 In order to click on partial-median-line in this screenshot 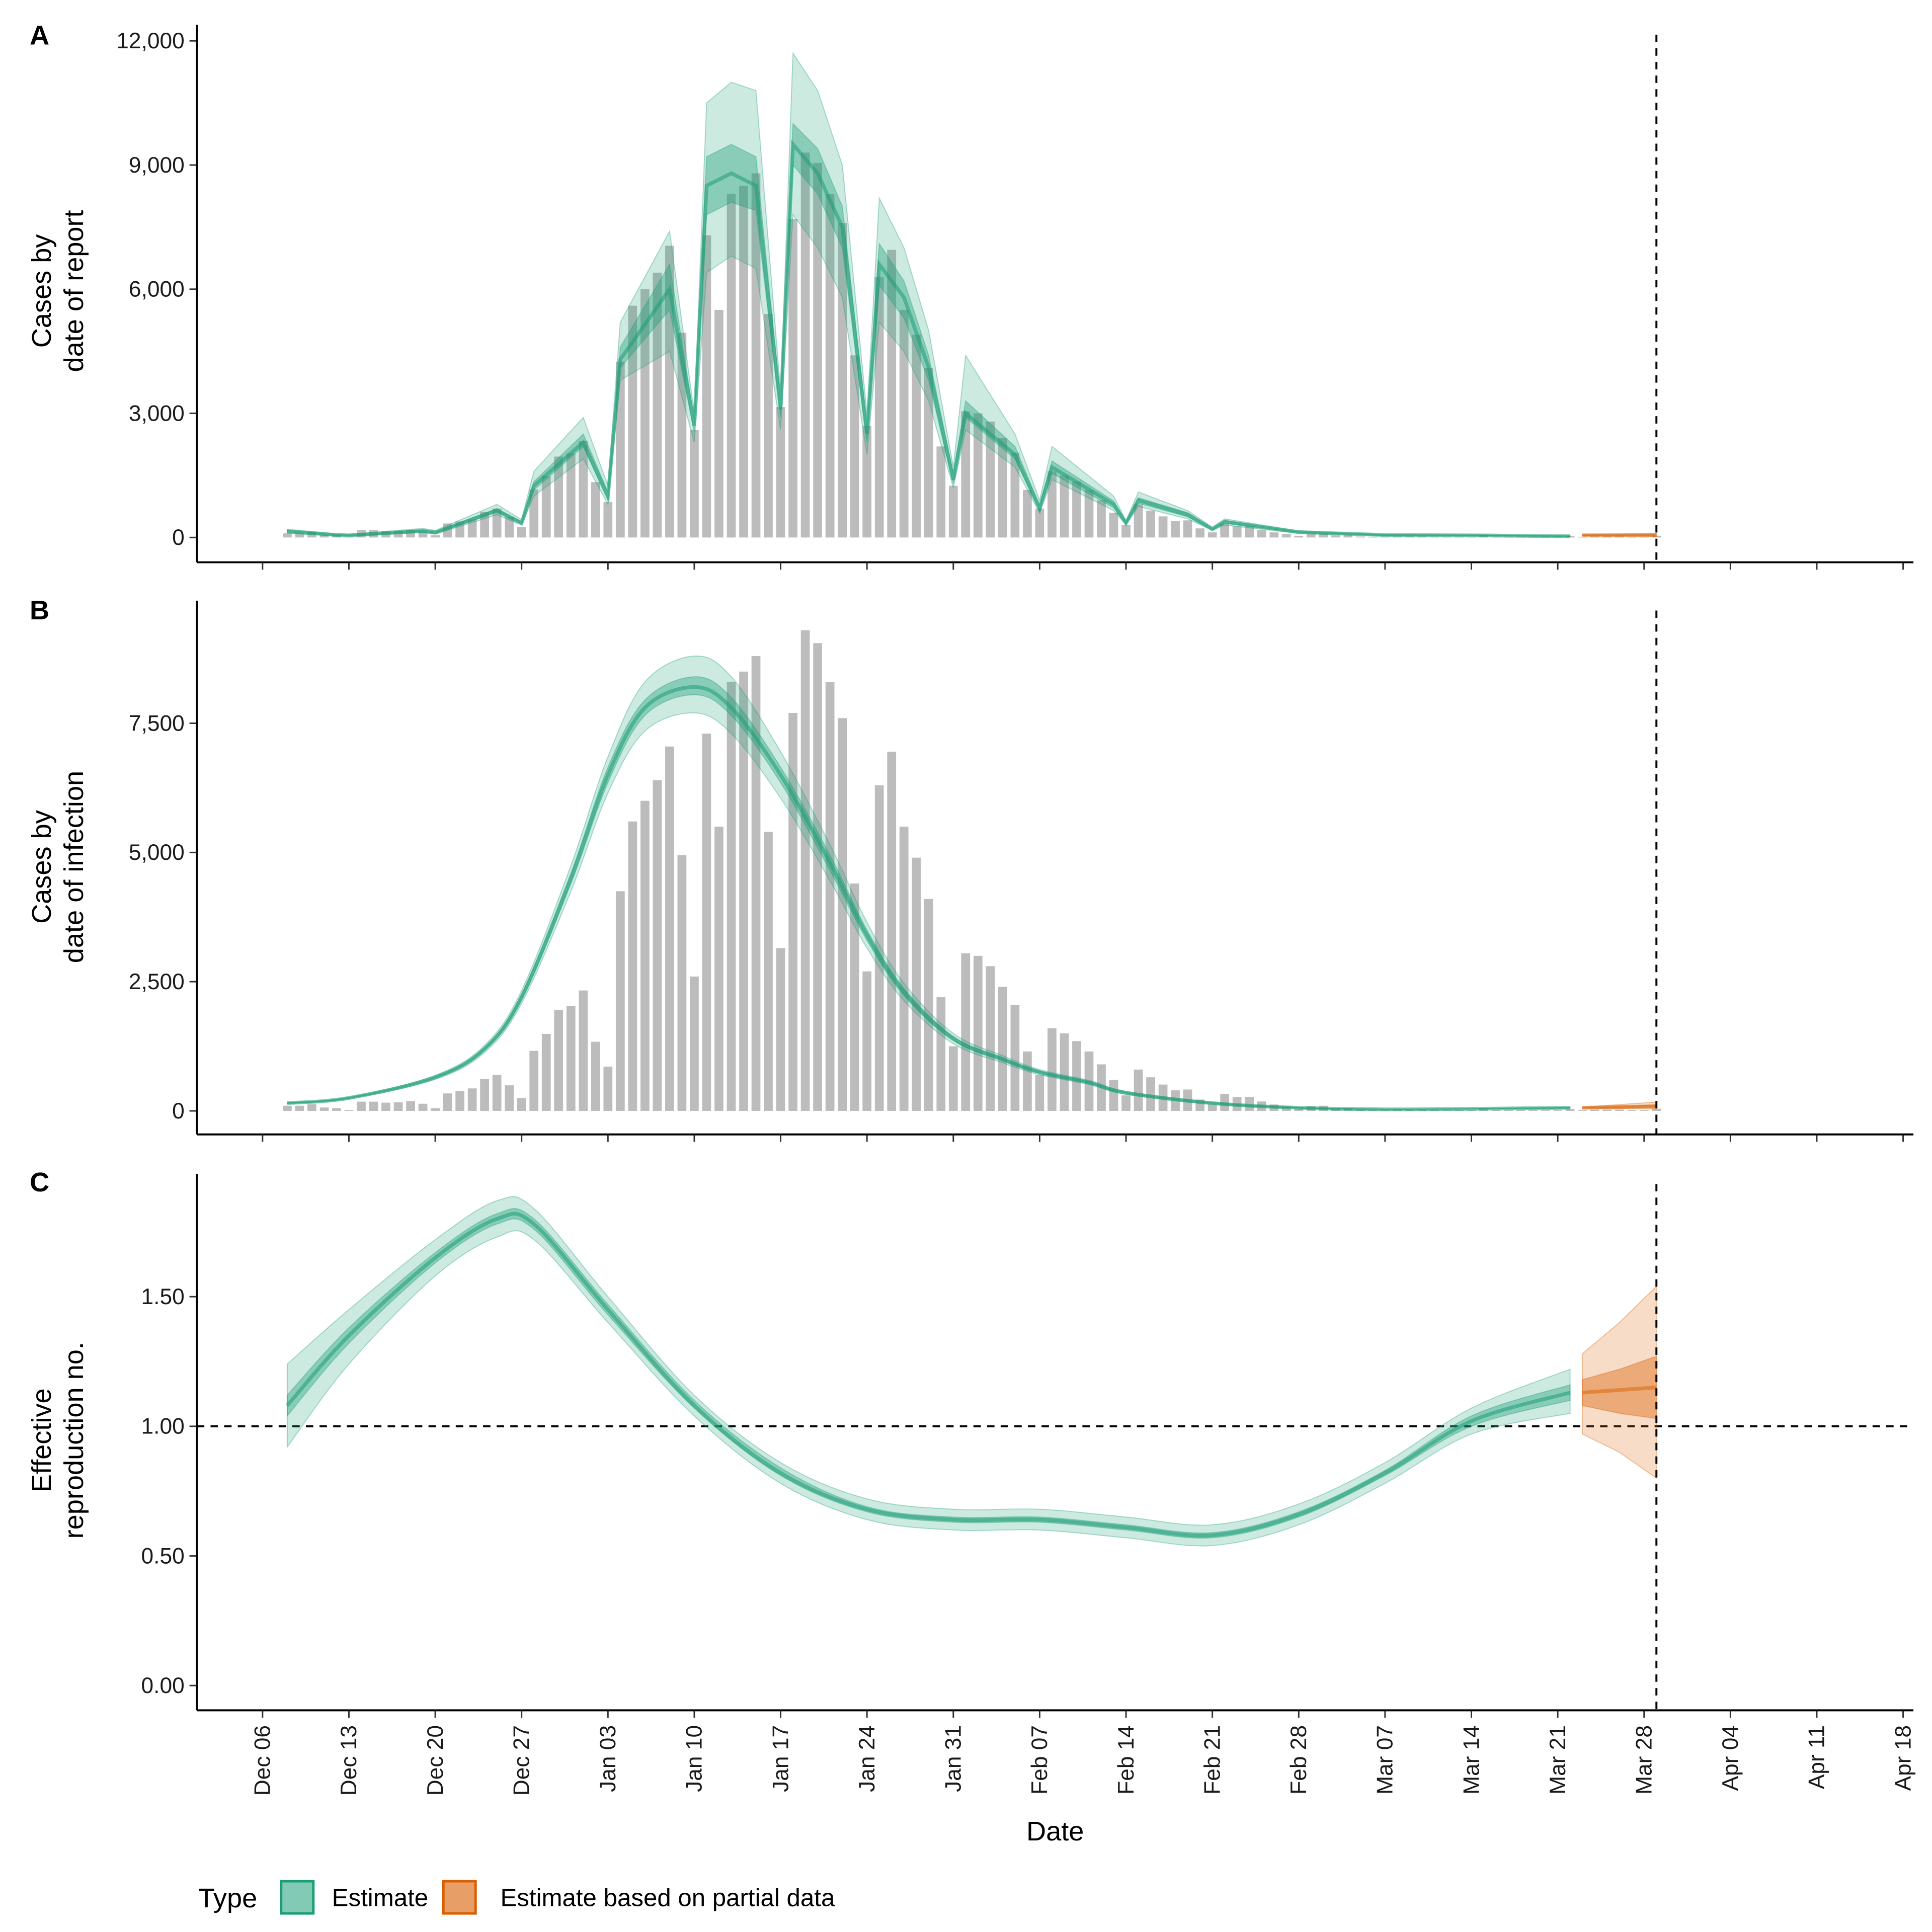, I will do `click(1620, 1390)`.